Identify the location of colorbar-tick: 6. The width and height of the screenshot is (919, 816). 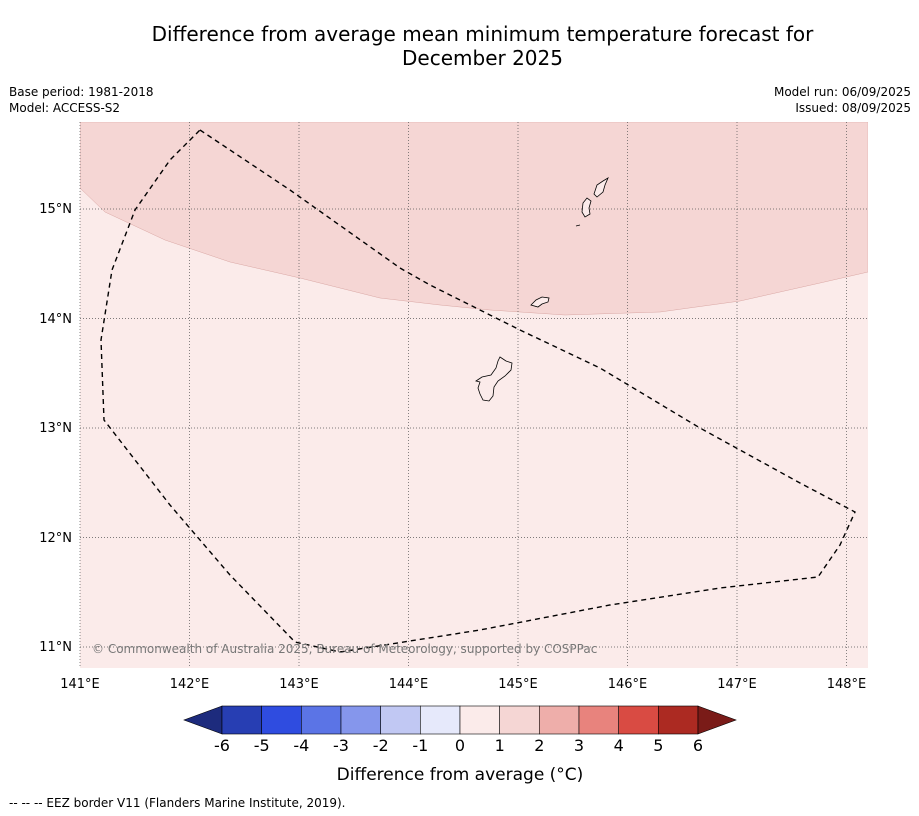
(698, 745).